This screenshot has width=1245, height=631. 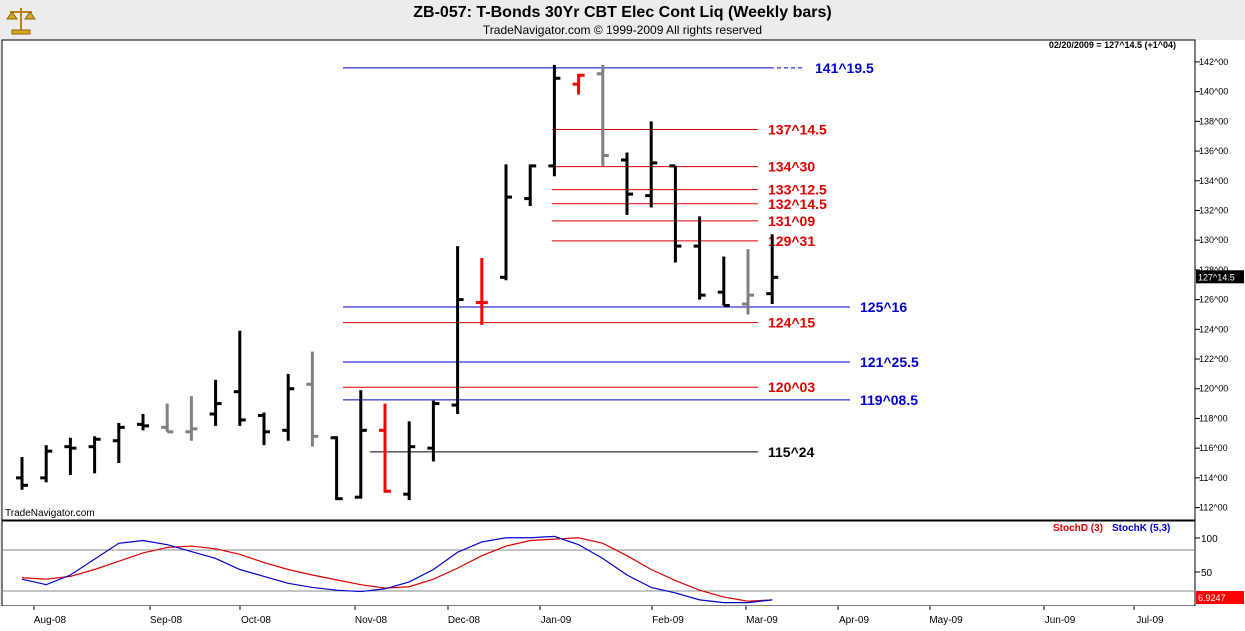 I want to click on axis-strip, so click(x=1220, y=323).